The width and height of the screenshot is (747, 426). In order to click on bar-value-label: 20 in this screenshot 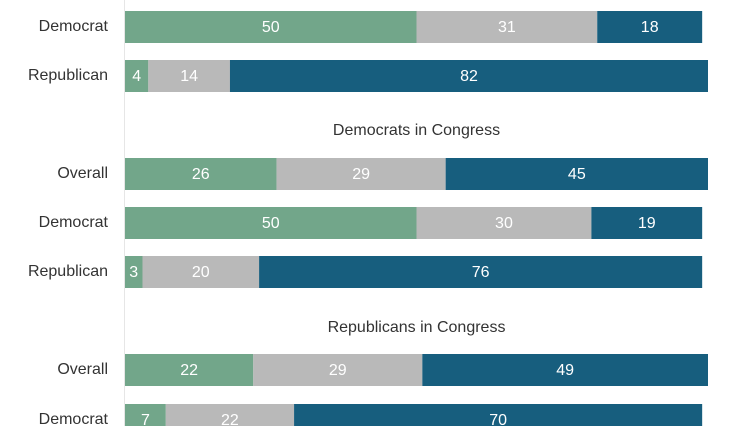, I will do `click(201, 272)`.